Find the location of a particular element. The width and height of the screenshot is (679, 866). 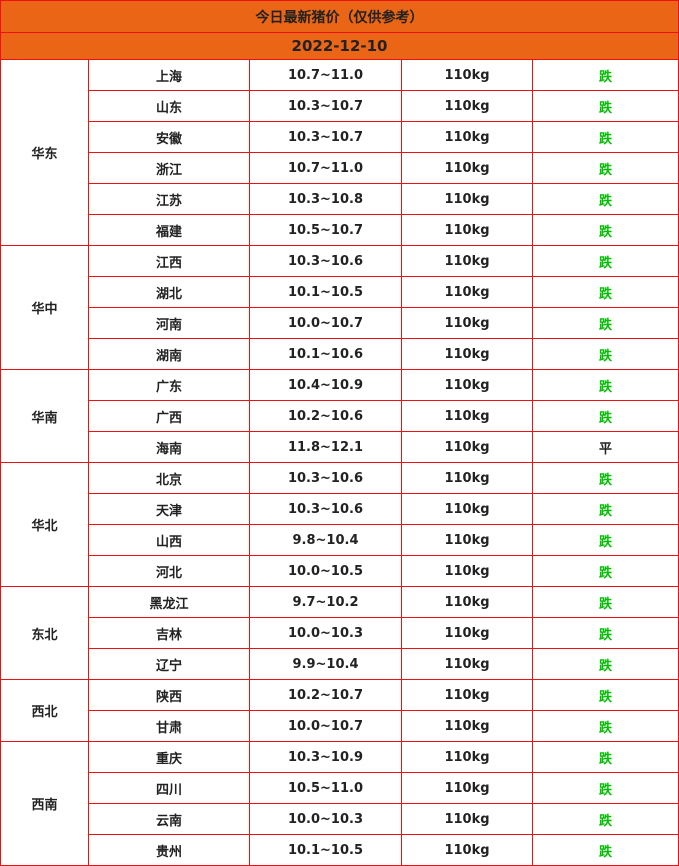

price-cell: 10.5~11.0 is located at coordinates (325, 788).